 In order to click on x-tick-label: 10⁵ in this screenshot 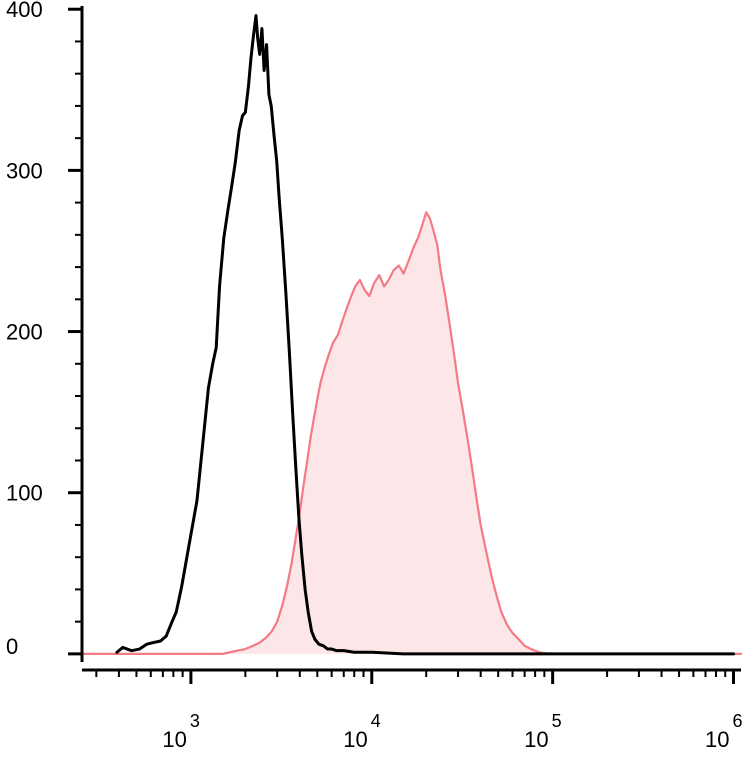, I will do `click(543, 731)`.